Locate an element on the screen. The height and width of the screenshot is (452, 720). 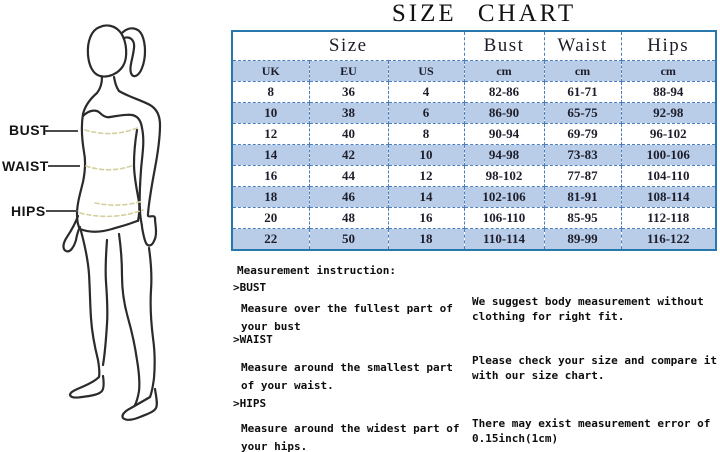
table-subheader-row: UK EU US cm cm cm is located at coordinates (474, 71).